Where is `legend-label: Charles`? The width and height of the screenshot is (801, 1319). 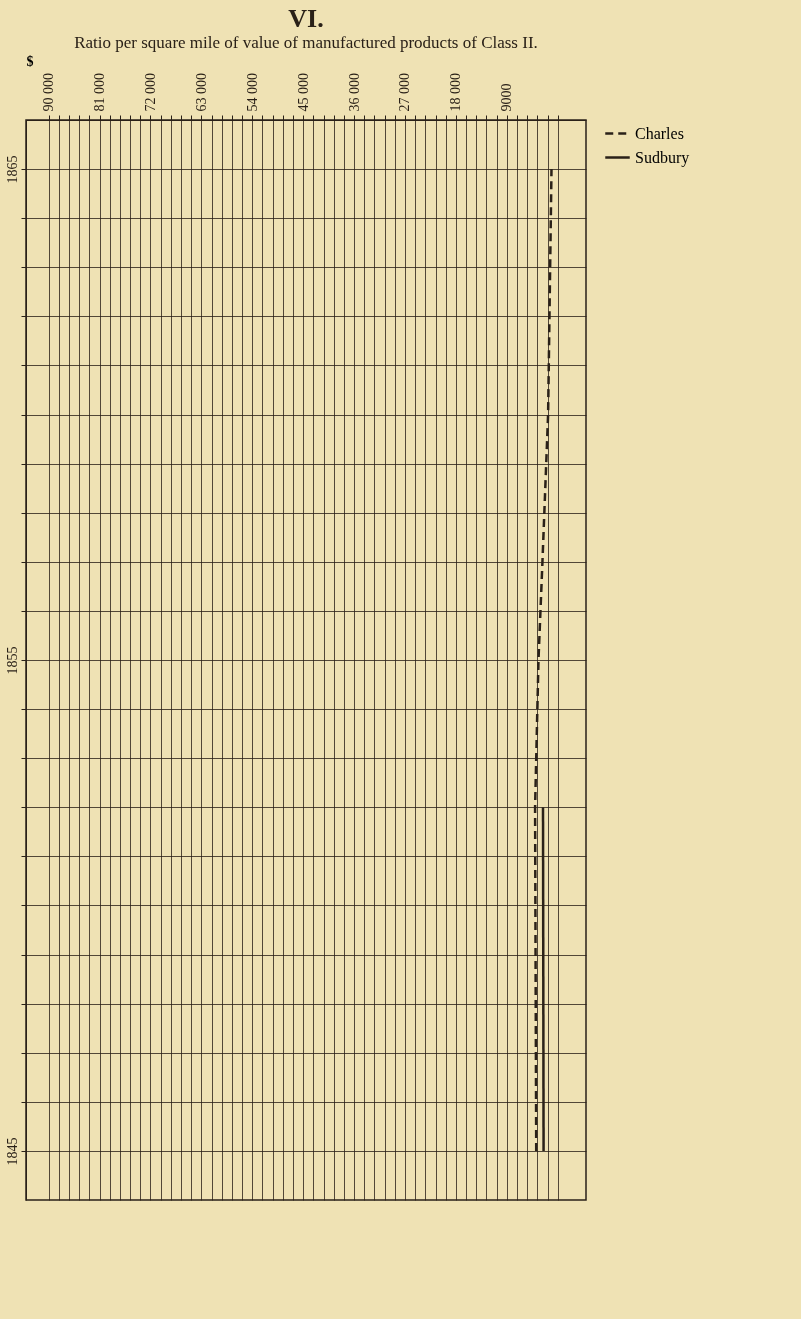
legend-label: Charles is located at coordinates (659, 133).